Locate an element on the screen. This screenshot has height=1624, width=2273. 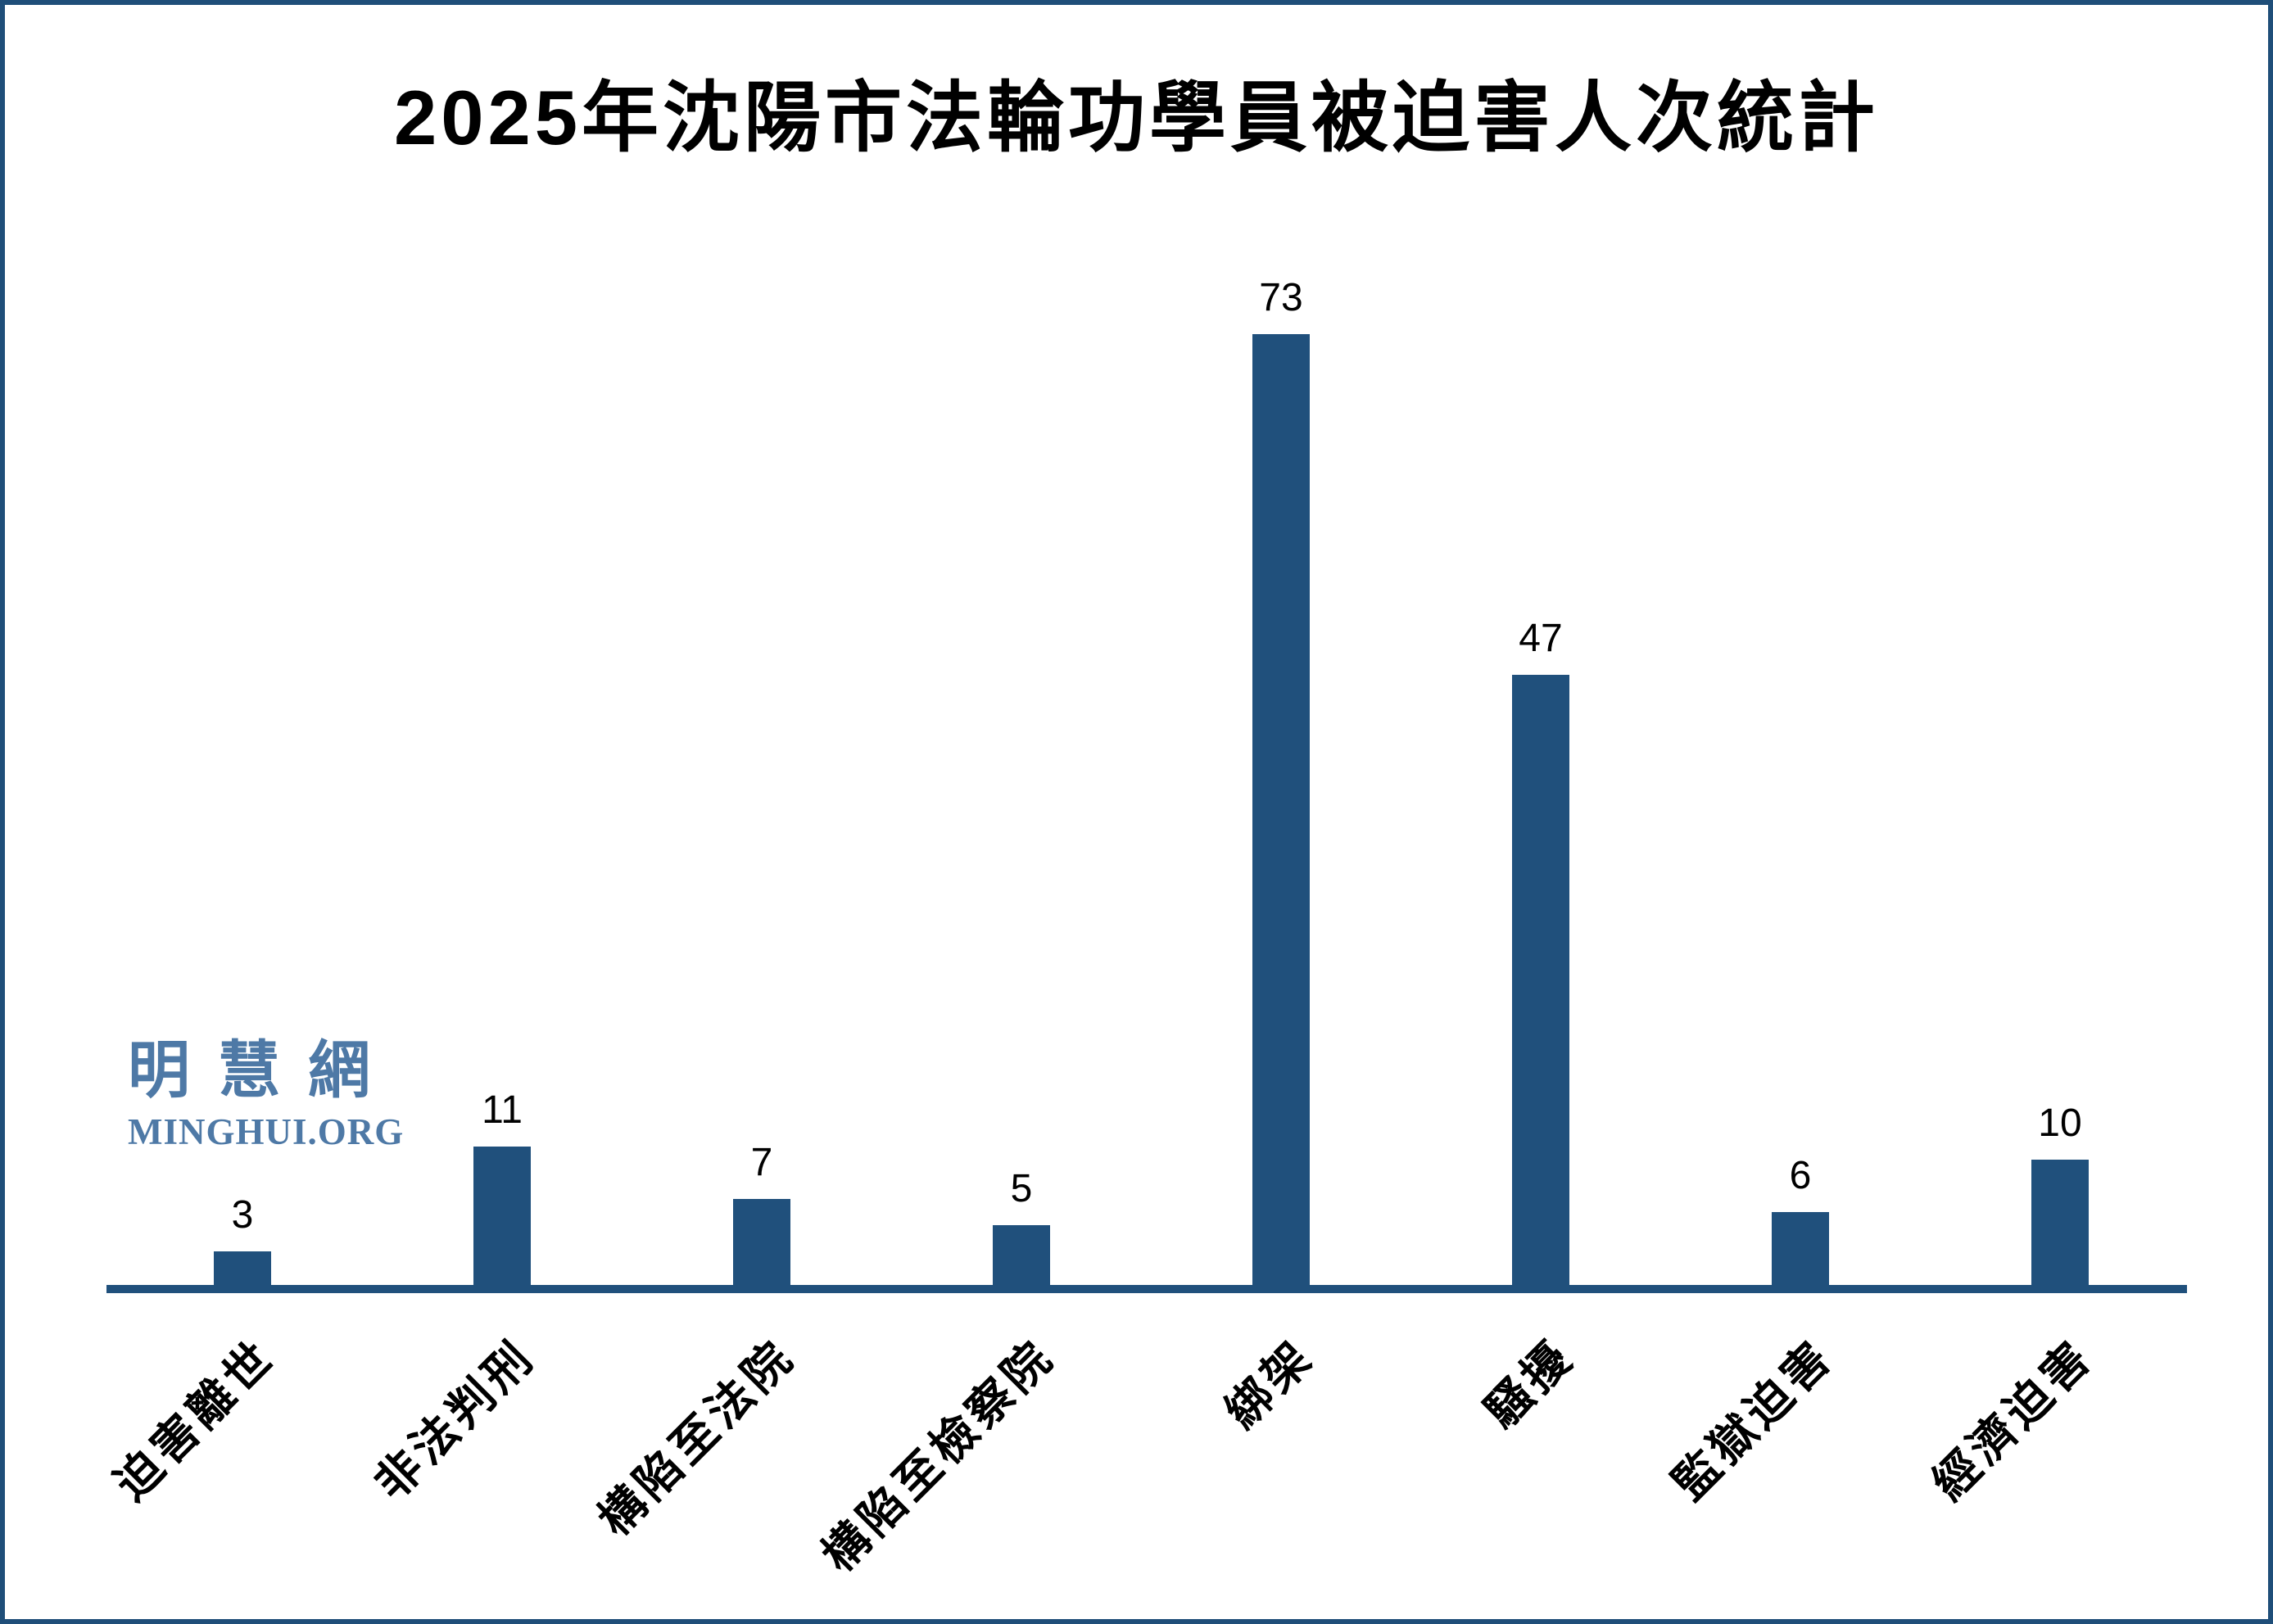
bar-value-label: 3 is located at coordinates (242, 1215).